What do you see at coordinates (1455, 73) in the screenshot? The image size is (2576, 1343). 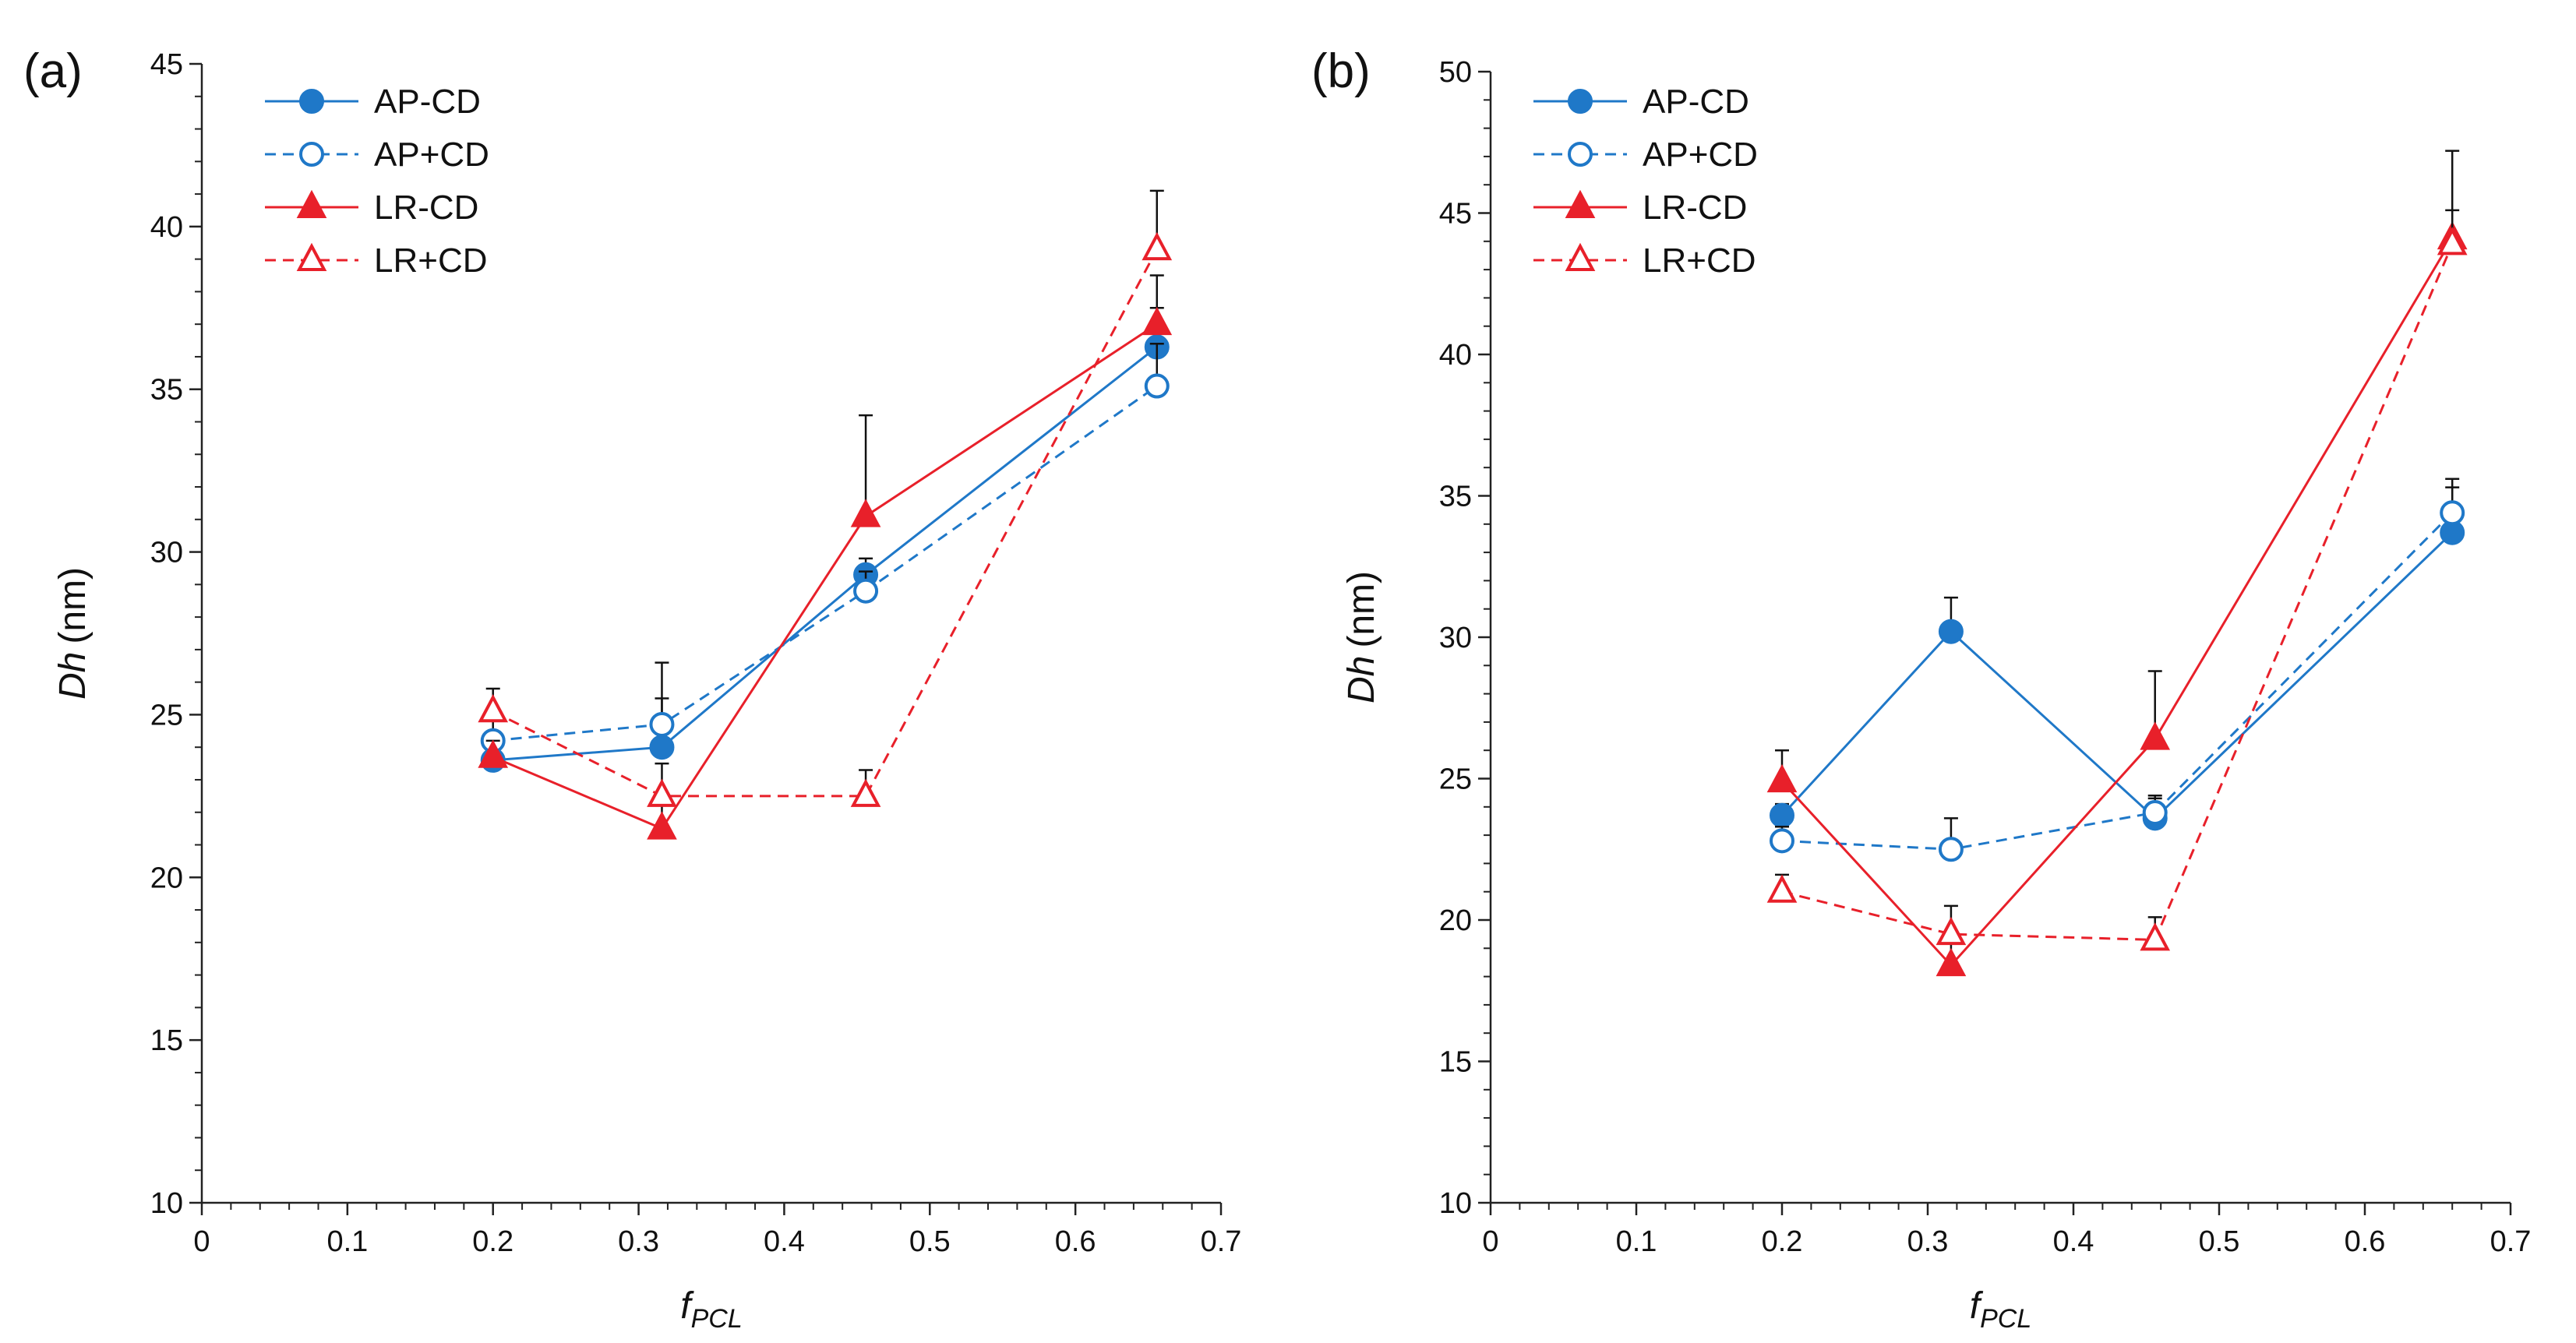 I see `y-tick-label: 50` at bounding box center [1455, 73].